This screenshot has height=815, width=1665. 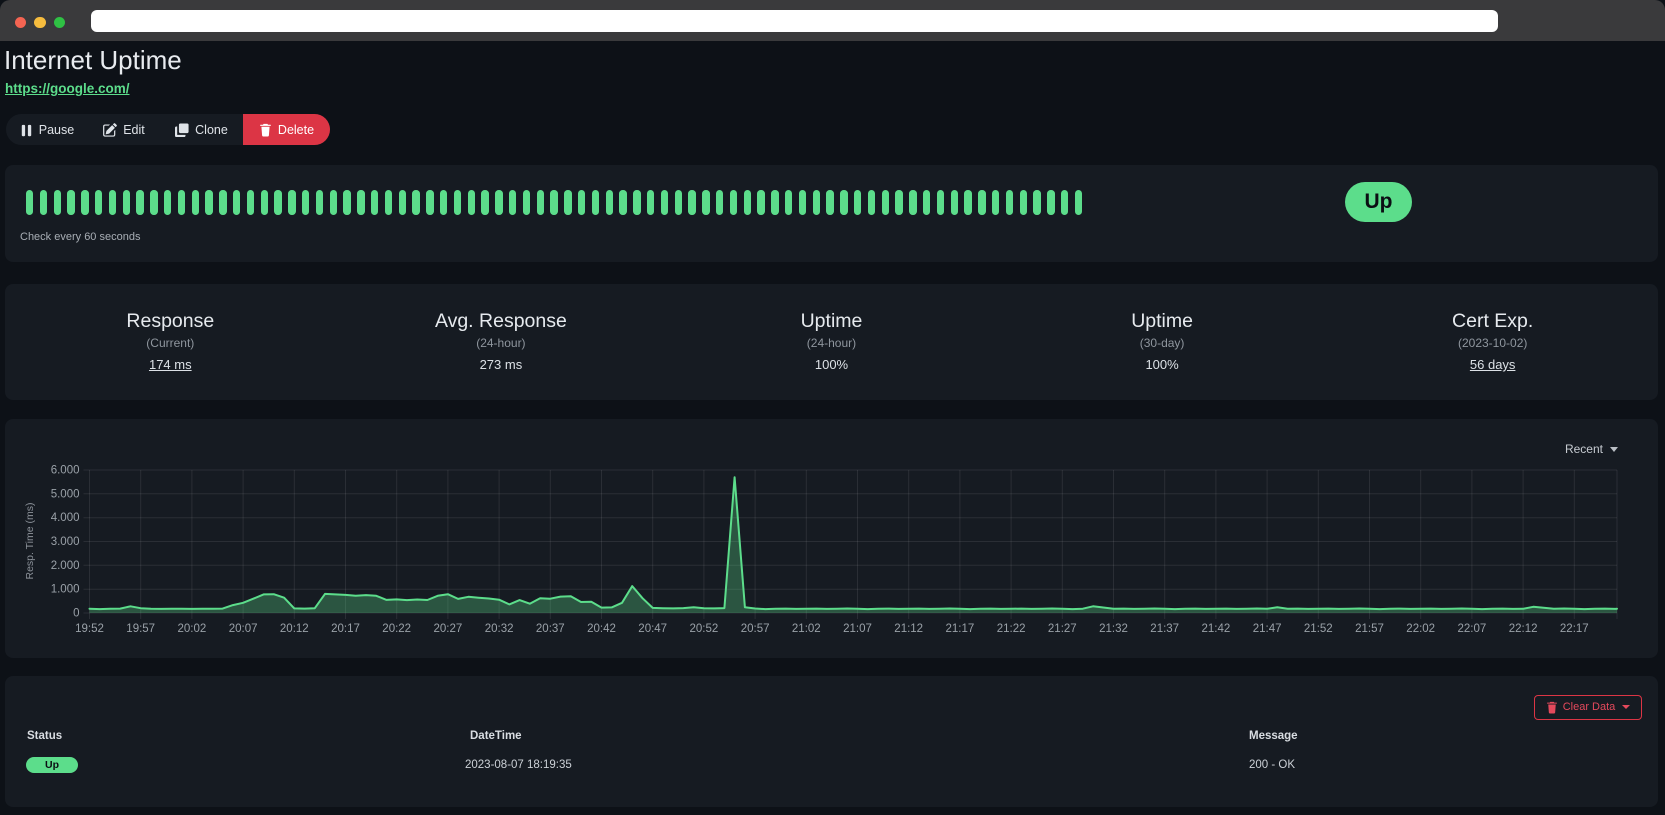 What do you see at coordinates (1164, 629) in the screenshot?
I see `svg-text: 21:37` at bounding box center [1164, 629].